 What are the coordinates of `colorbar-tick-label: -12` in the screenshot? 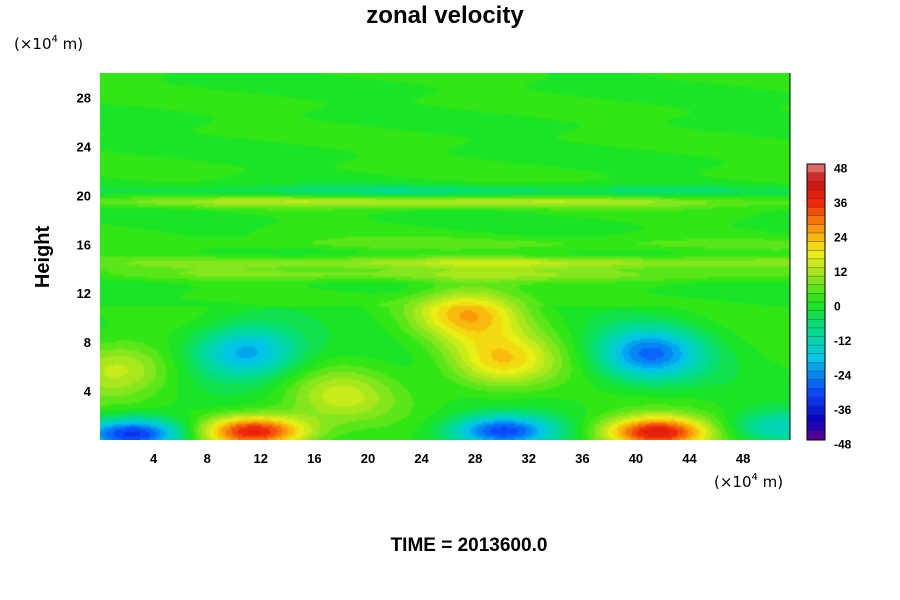 It's located at (843, 341).